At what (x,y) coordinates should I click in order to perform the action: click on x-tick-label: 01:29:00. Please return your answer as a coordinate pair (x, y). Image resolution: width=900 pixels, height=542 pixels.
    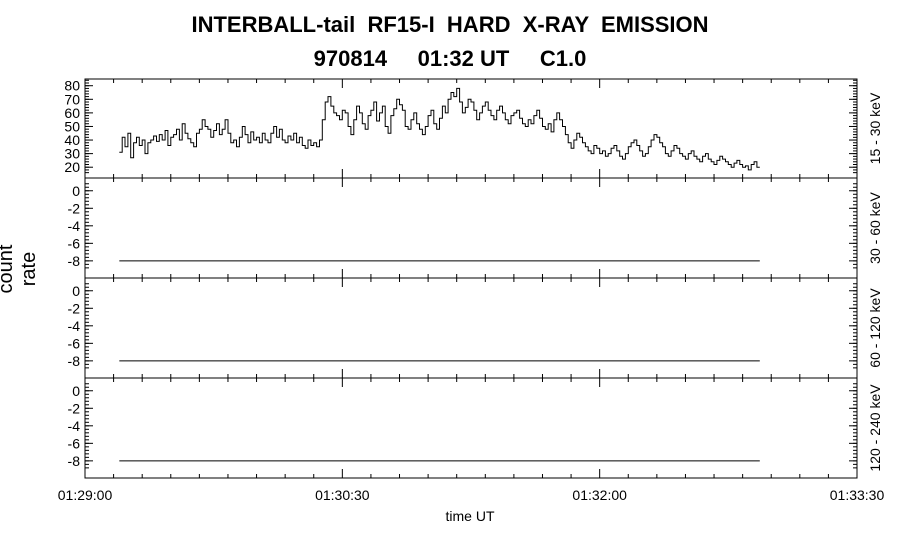
    Looking at the image, I should click on (85, 495).